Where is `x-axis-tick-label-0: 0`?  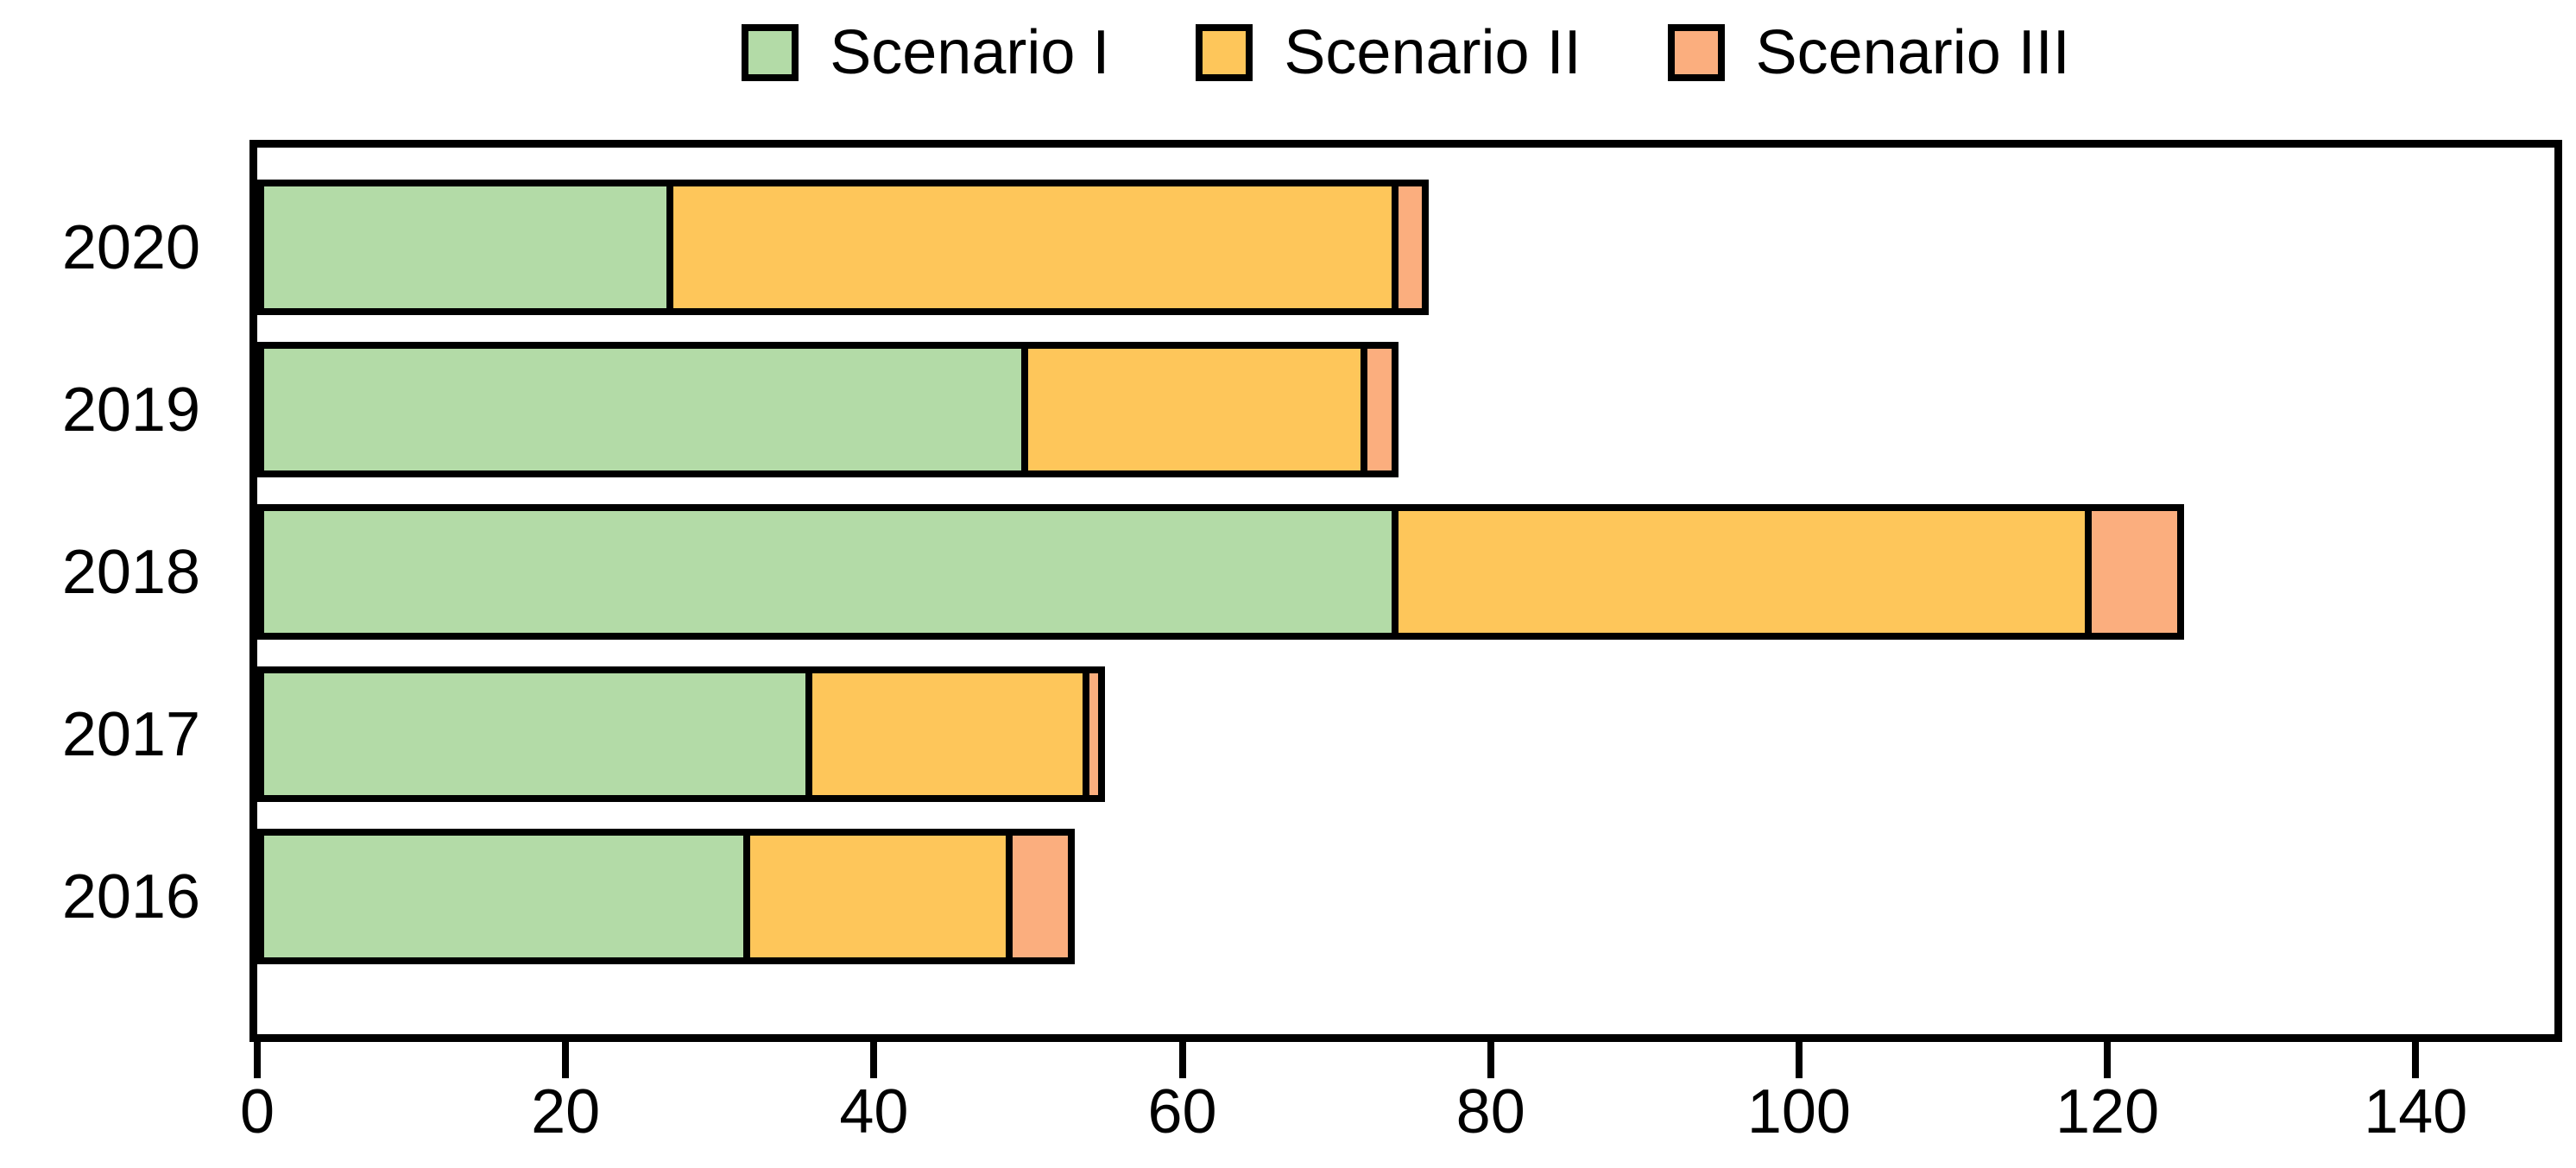
x-axis-tick-label-0: 0 is located at coordinates (257, 1111).